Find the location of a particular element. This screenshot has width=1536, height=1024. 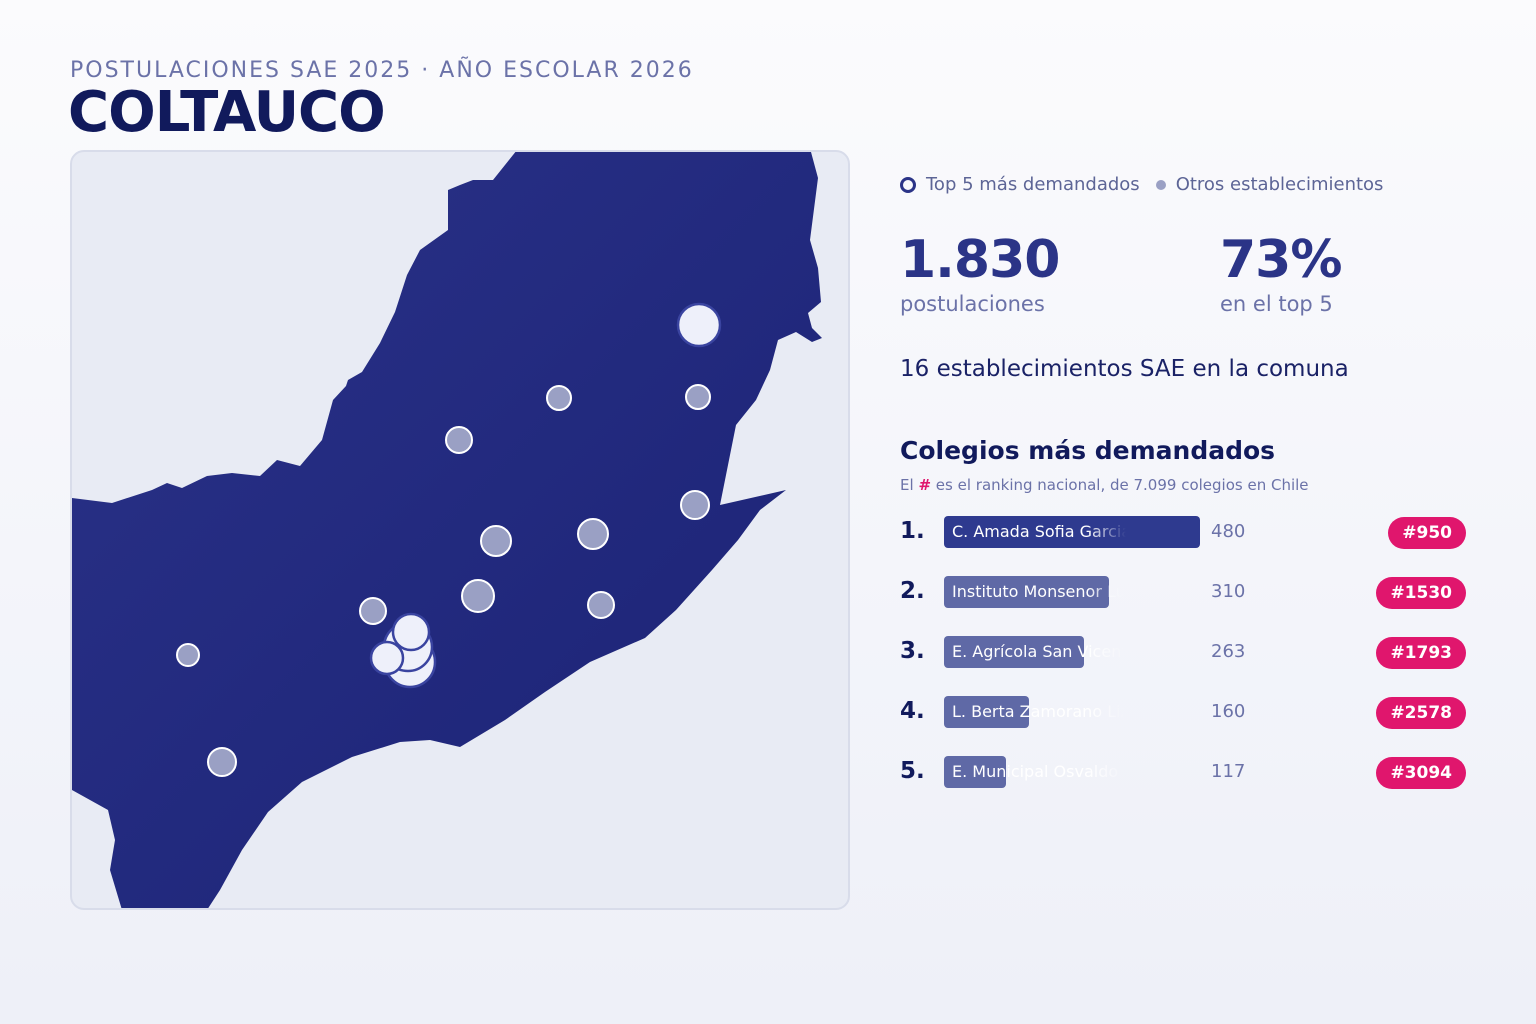

top5-share-label: en el top 5 is located at coordinates (1276, 304).